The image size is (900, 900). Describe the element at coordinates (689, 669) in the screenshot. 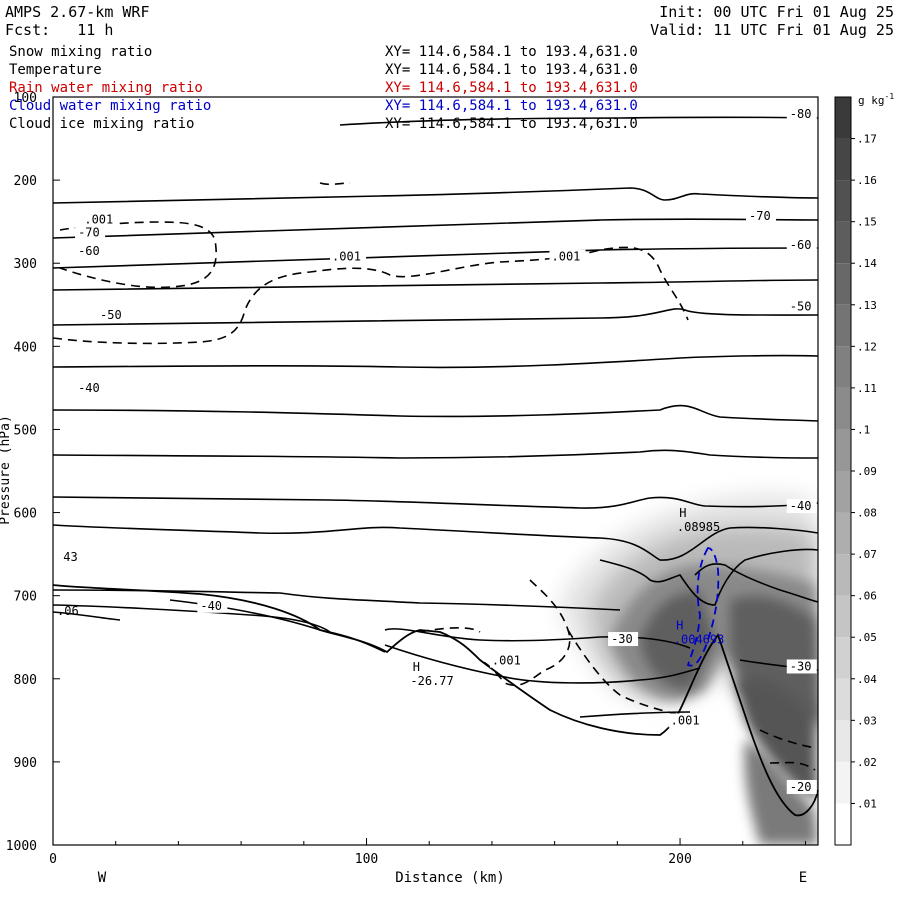

I see `cloud-ice-shading` at that location.